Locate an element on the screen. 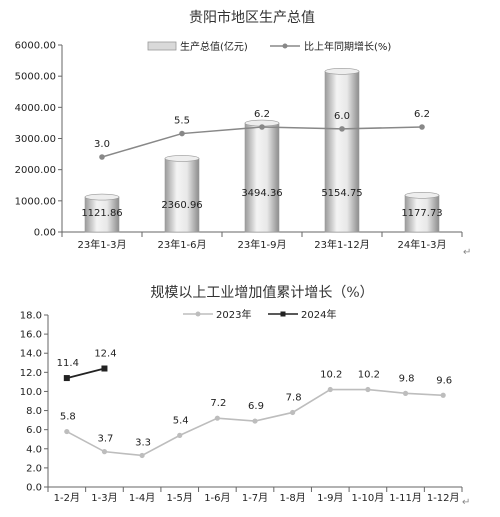  series-2024-label: 11.4 is located at coordinates (68, 363).